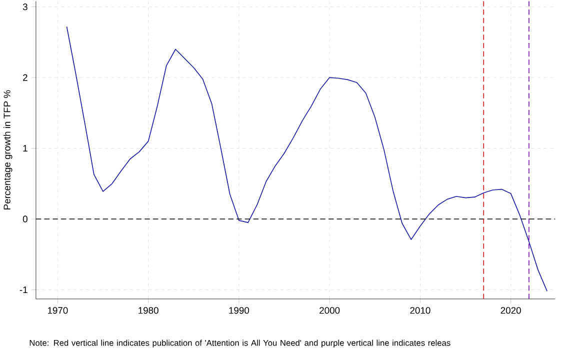 This screenshot has width=576, height=351. I want to click on y-tick-label: 3, so click(25, 6).